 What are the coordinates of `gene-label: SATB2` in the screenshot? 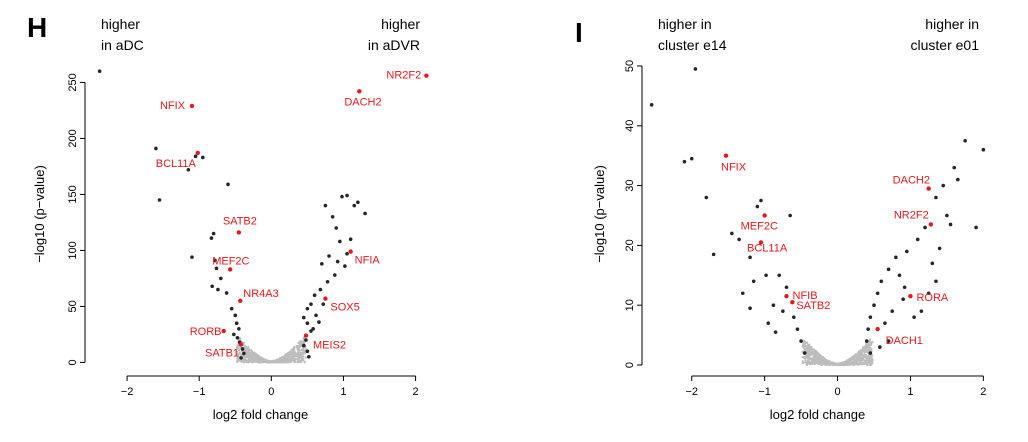 It's located at (813, 306).